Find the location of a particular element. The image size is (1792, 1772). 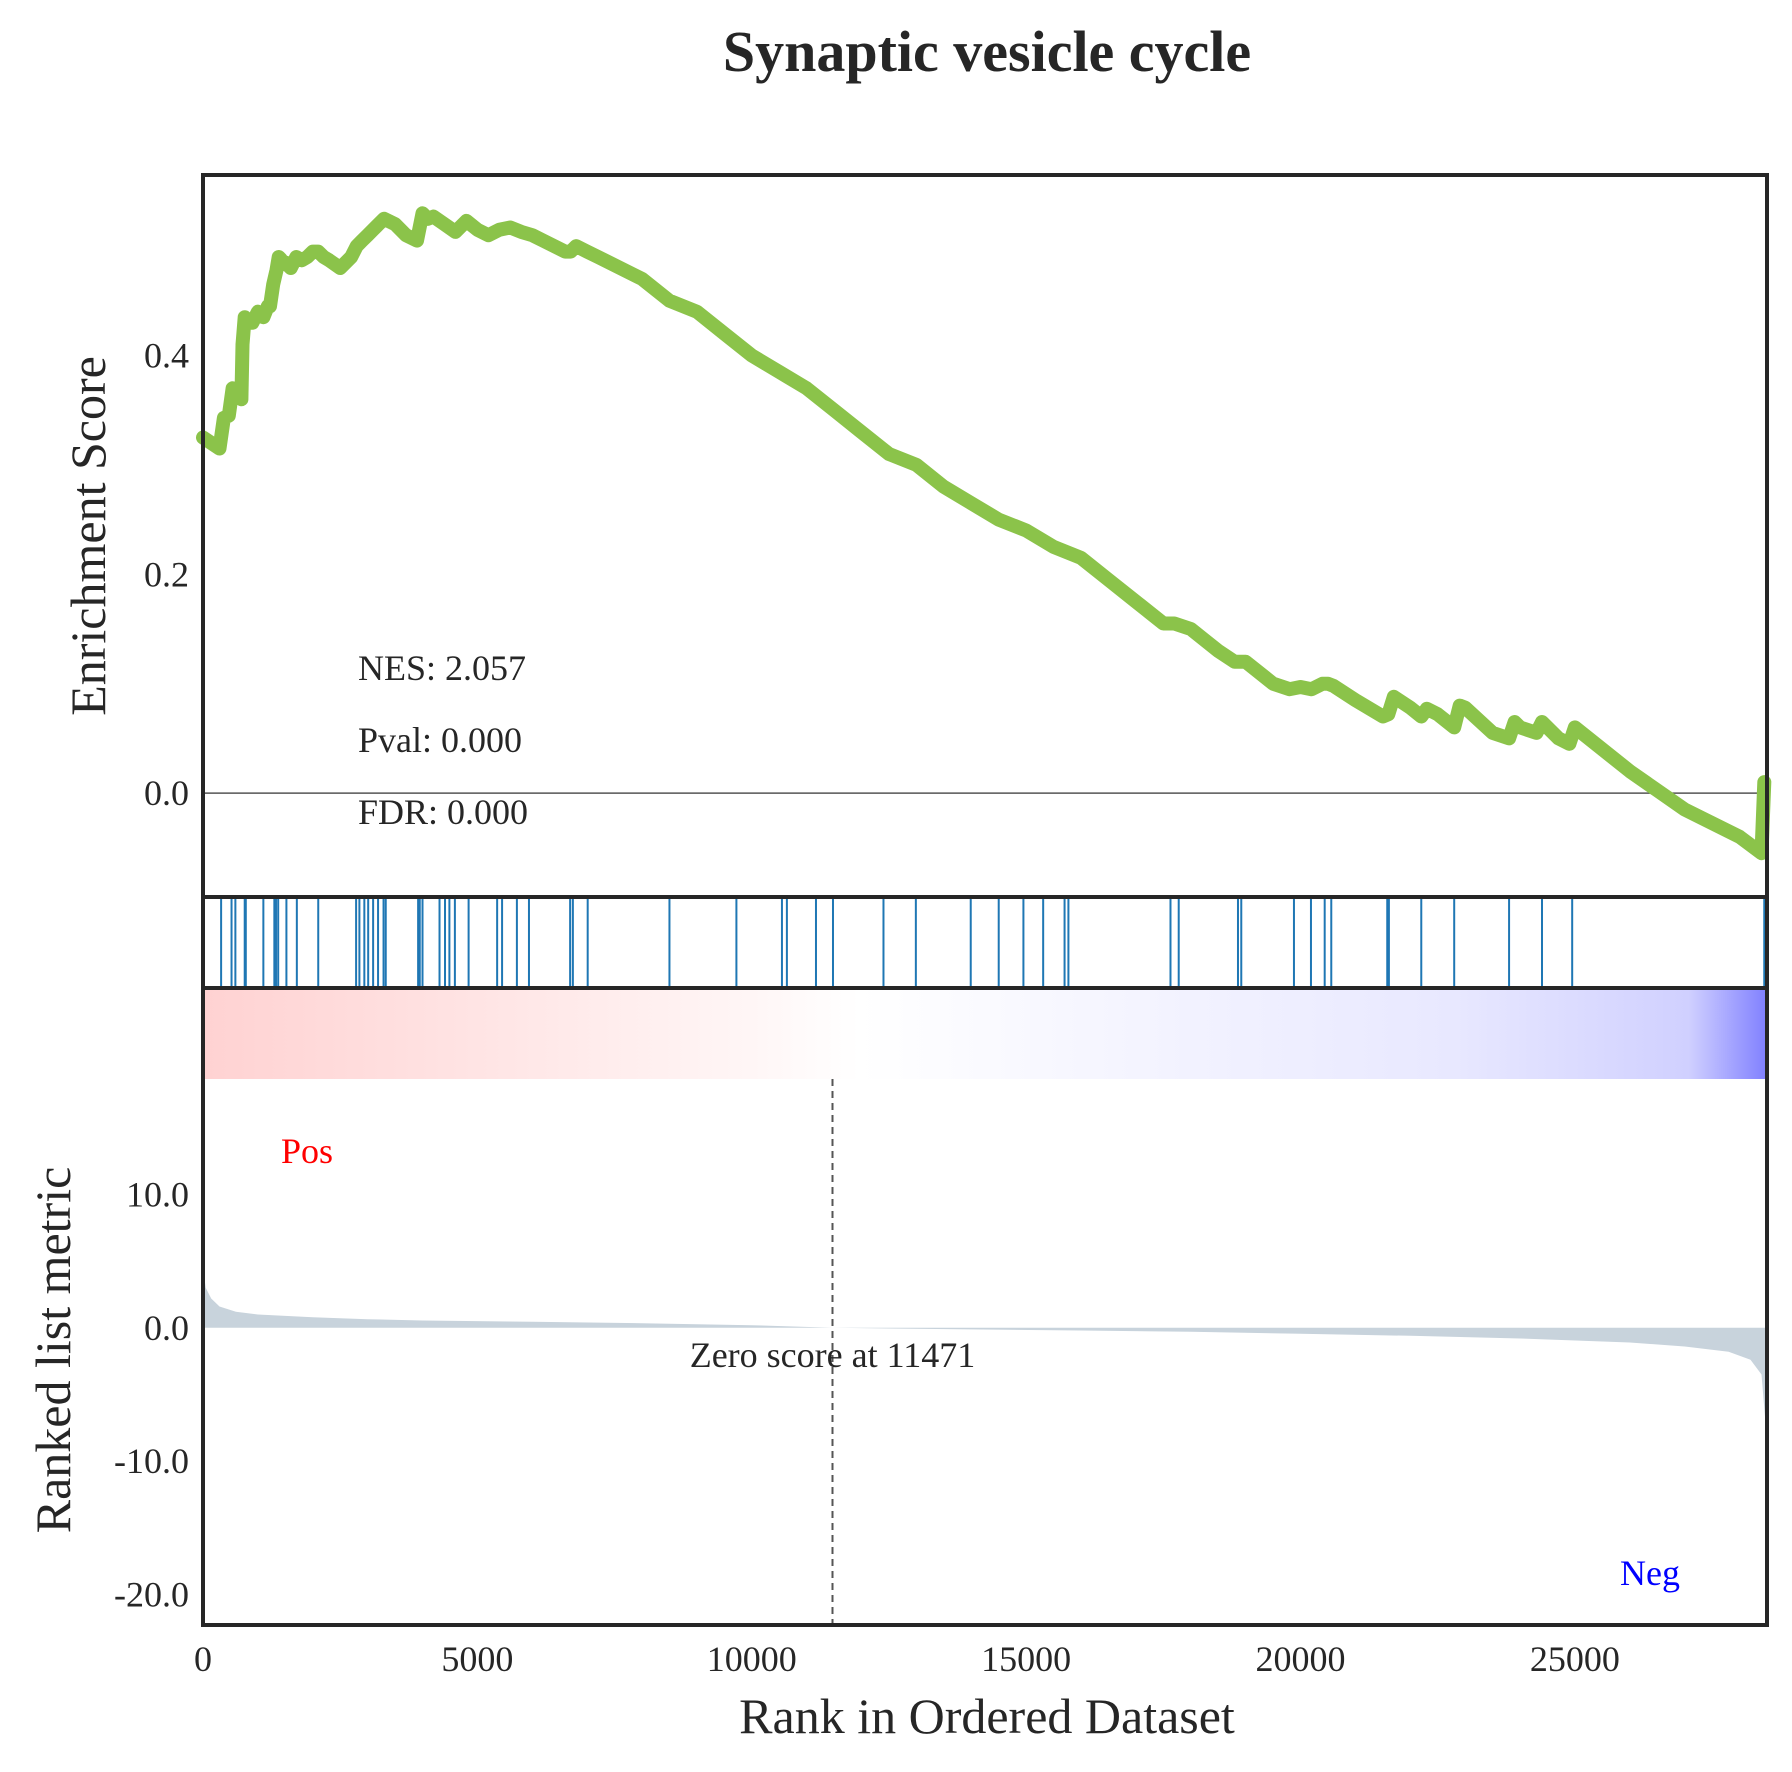

rank-color-bar is located at coordinates (985, 1033).